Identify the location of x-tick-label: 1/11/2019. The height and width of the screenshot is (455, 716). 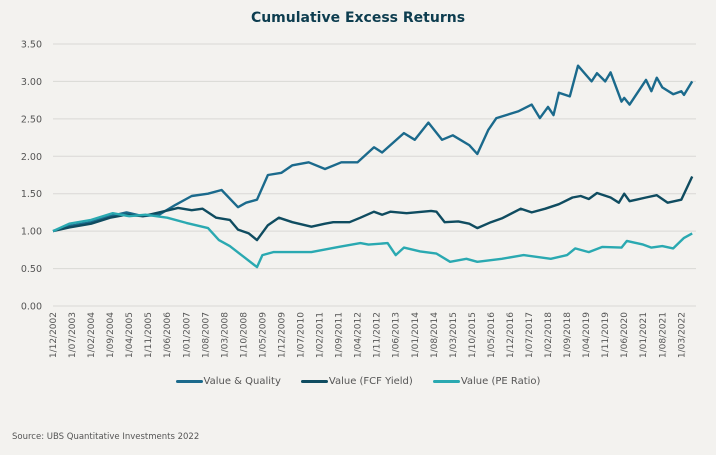
(606, 335).